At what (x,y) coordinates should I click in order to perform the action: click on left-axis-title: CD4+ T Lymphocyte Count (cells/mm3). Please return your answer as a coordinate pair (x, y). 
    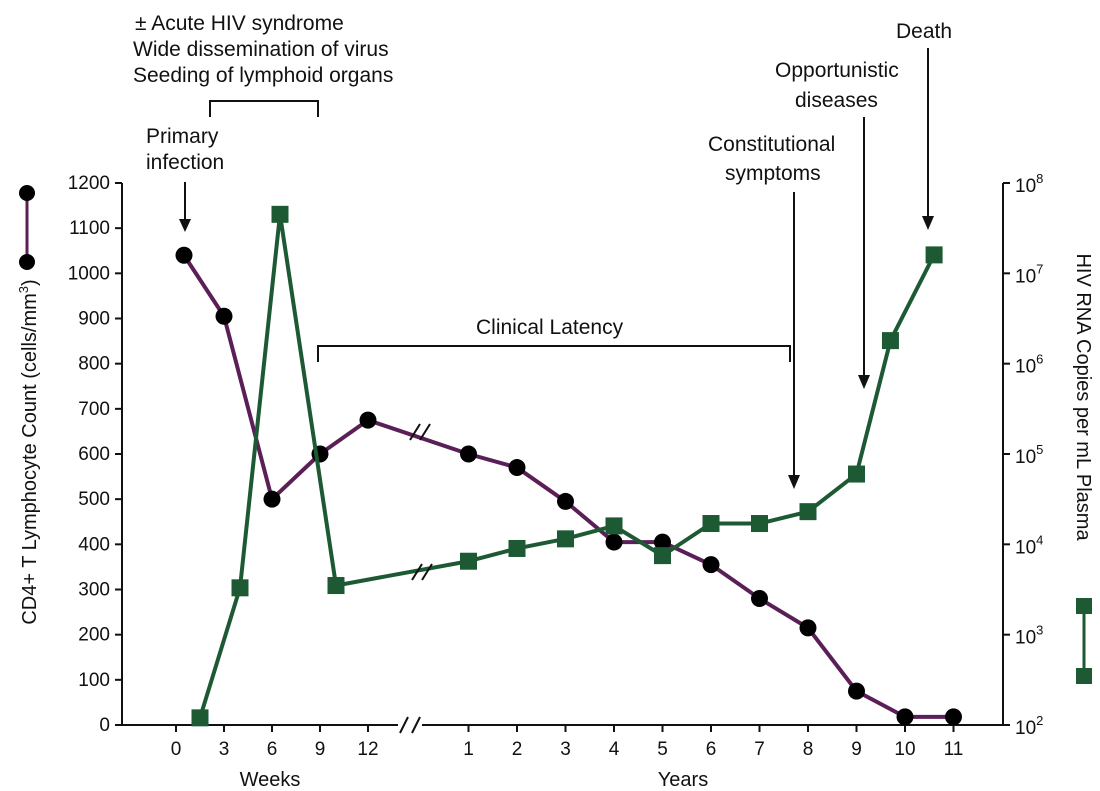
    Looking at the image, I should click on (28, 451).